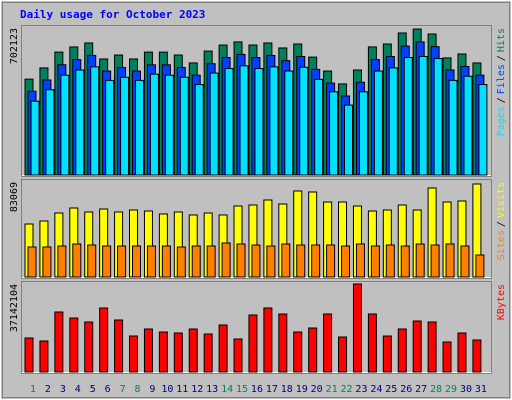  I want to click on x-tick-label: 6, so click(108, 389).